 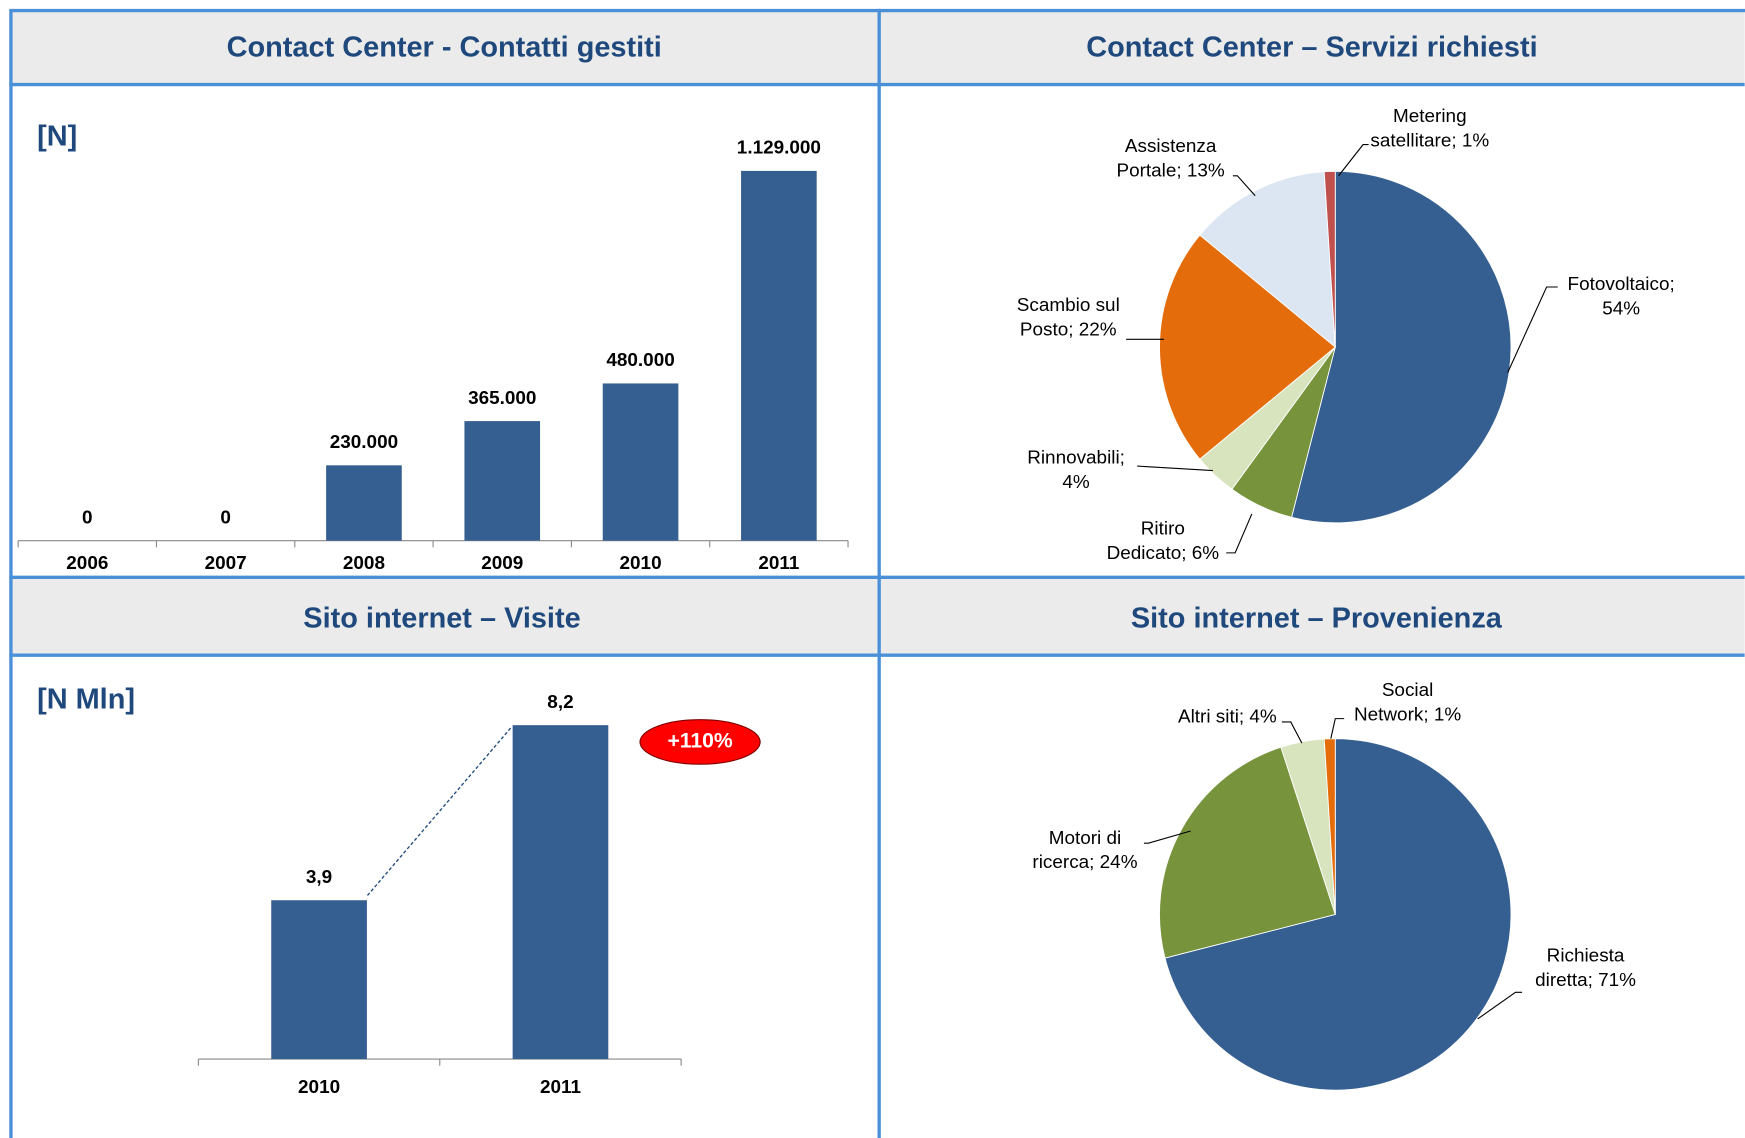 I want to click on slice-label: Portale; 13%, so click(x=1171, y=170).